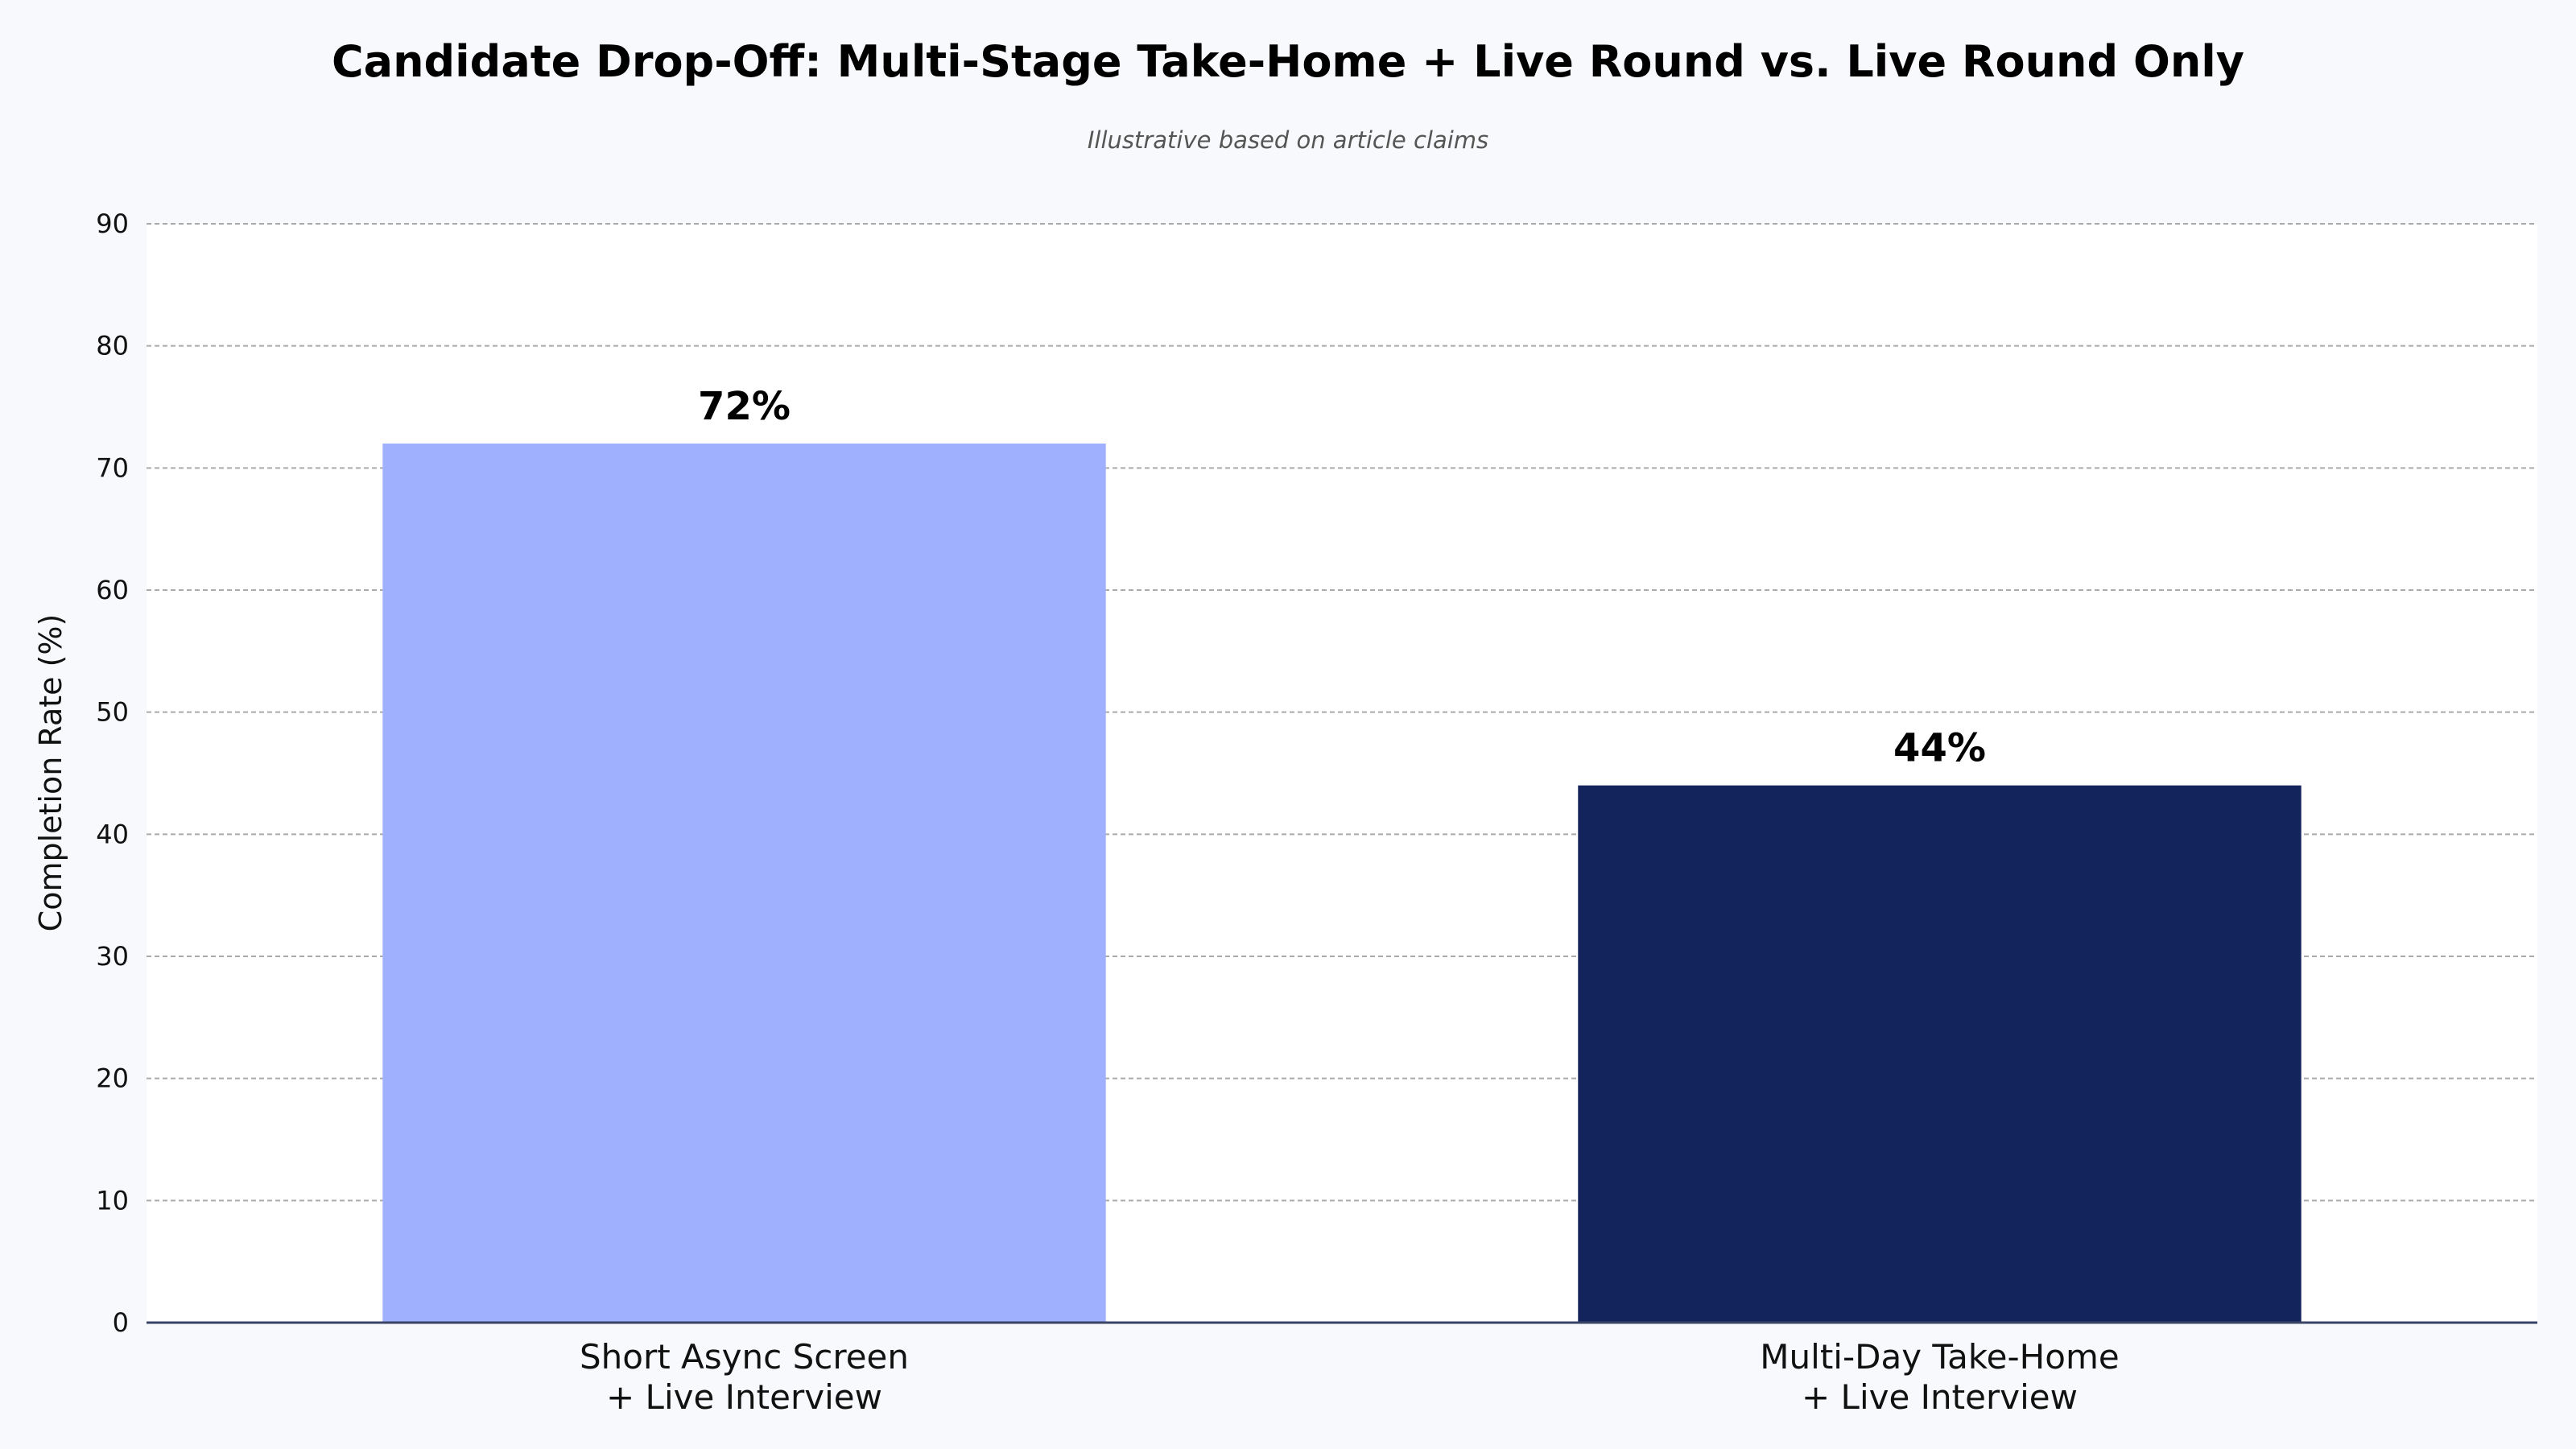 Image resolution: width=2576 pixels, height=1449 pixels. I want to click on chart-subtitle: Illustrative based on article claims, so click(1288, 140).